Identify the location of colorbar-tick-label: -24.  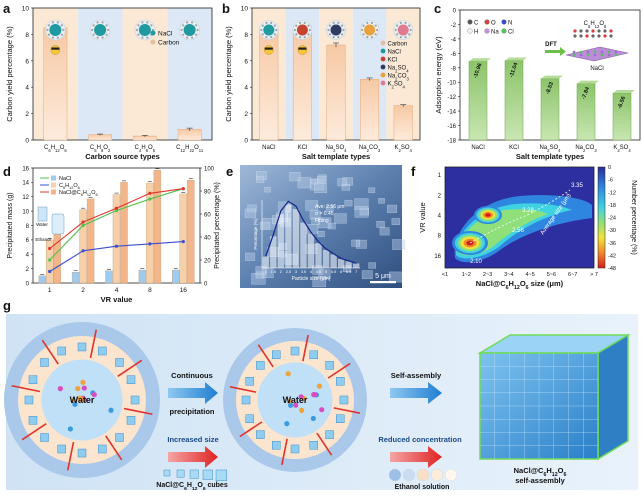
(612, 219).